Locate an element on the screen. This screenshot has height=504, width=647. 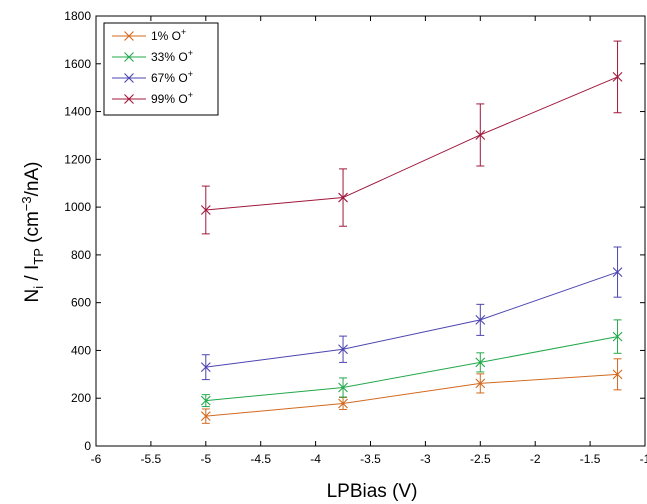
y-tick-label: 1400 is located at coordinates (77, 112).